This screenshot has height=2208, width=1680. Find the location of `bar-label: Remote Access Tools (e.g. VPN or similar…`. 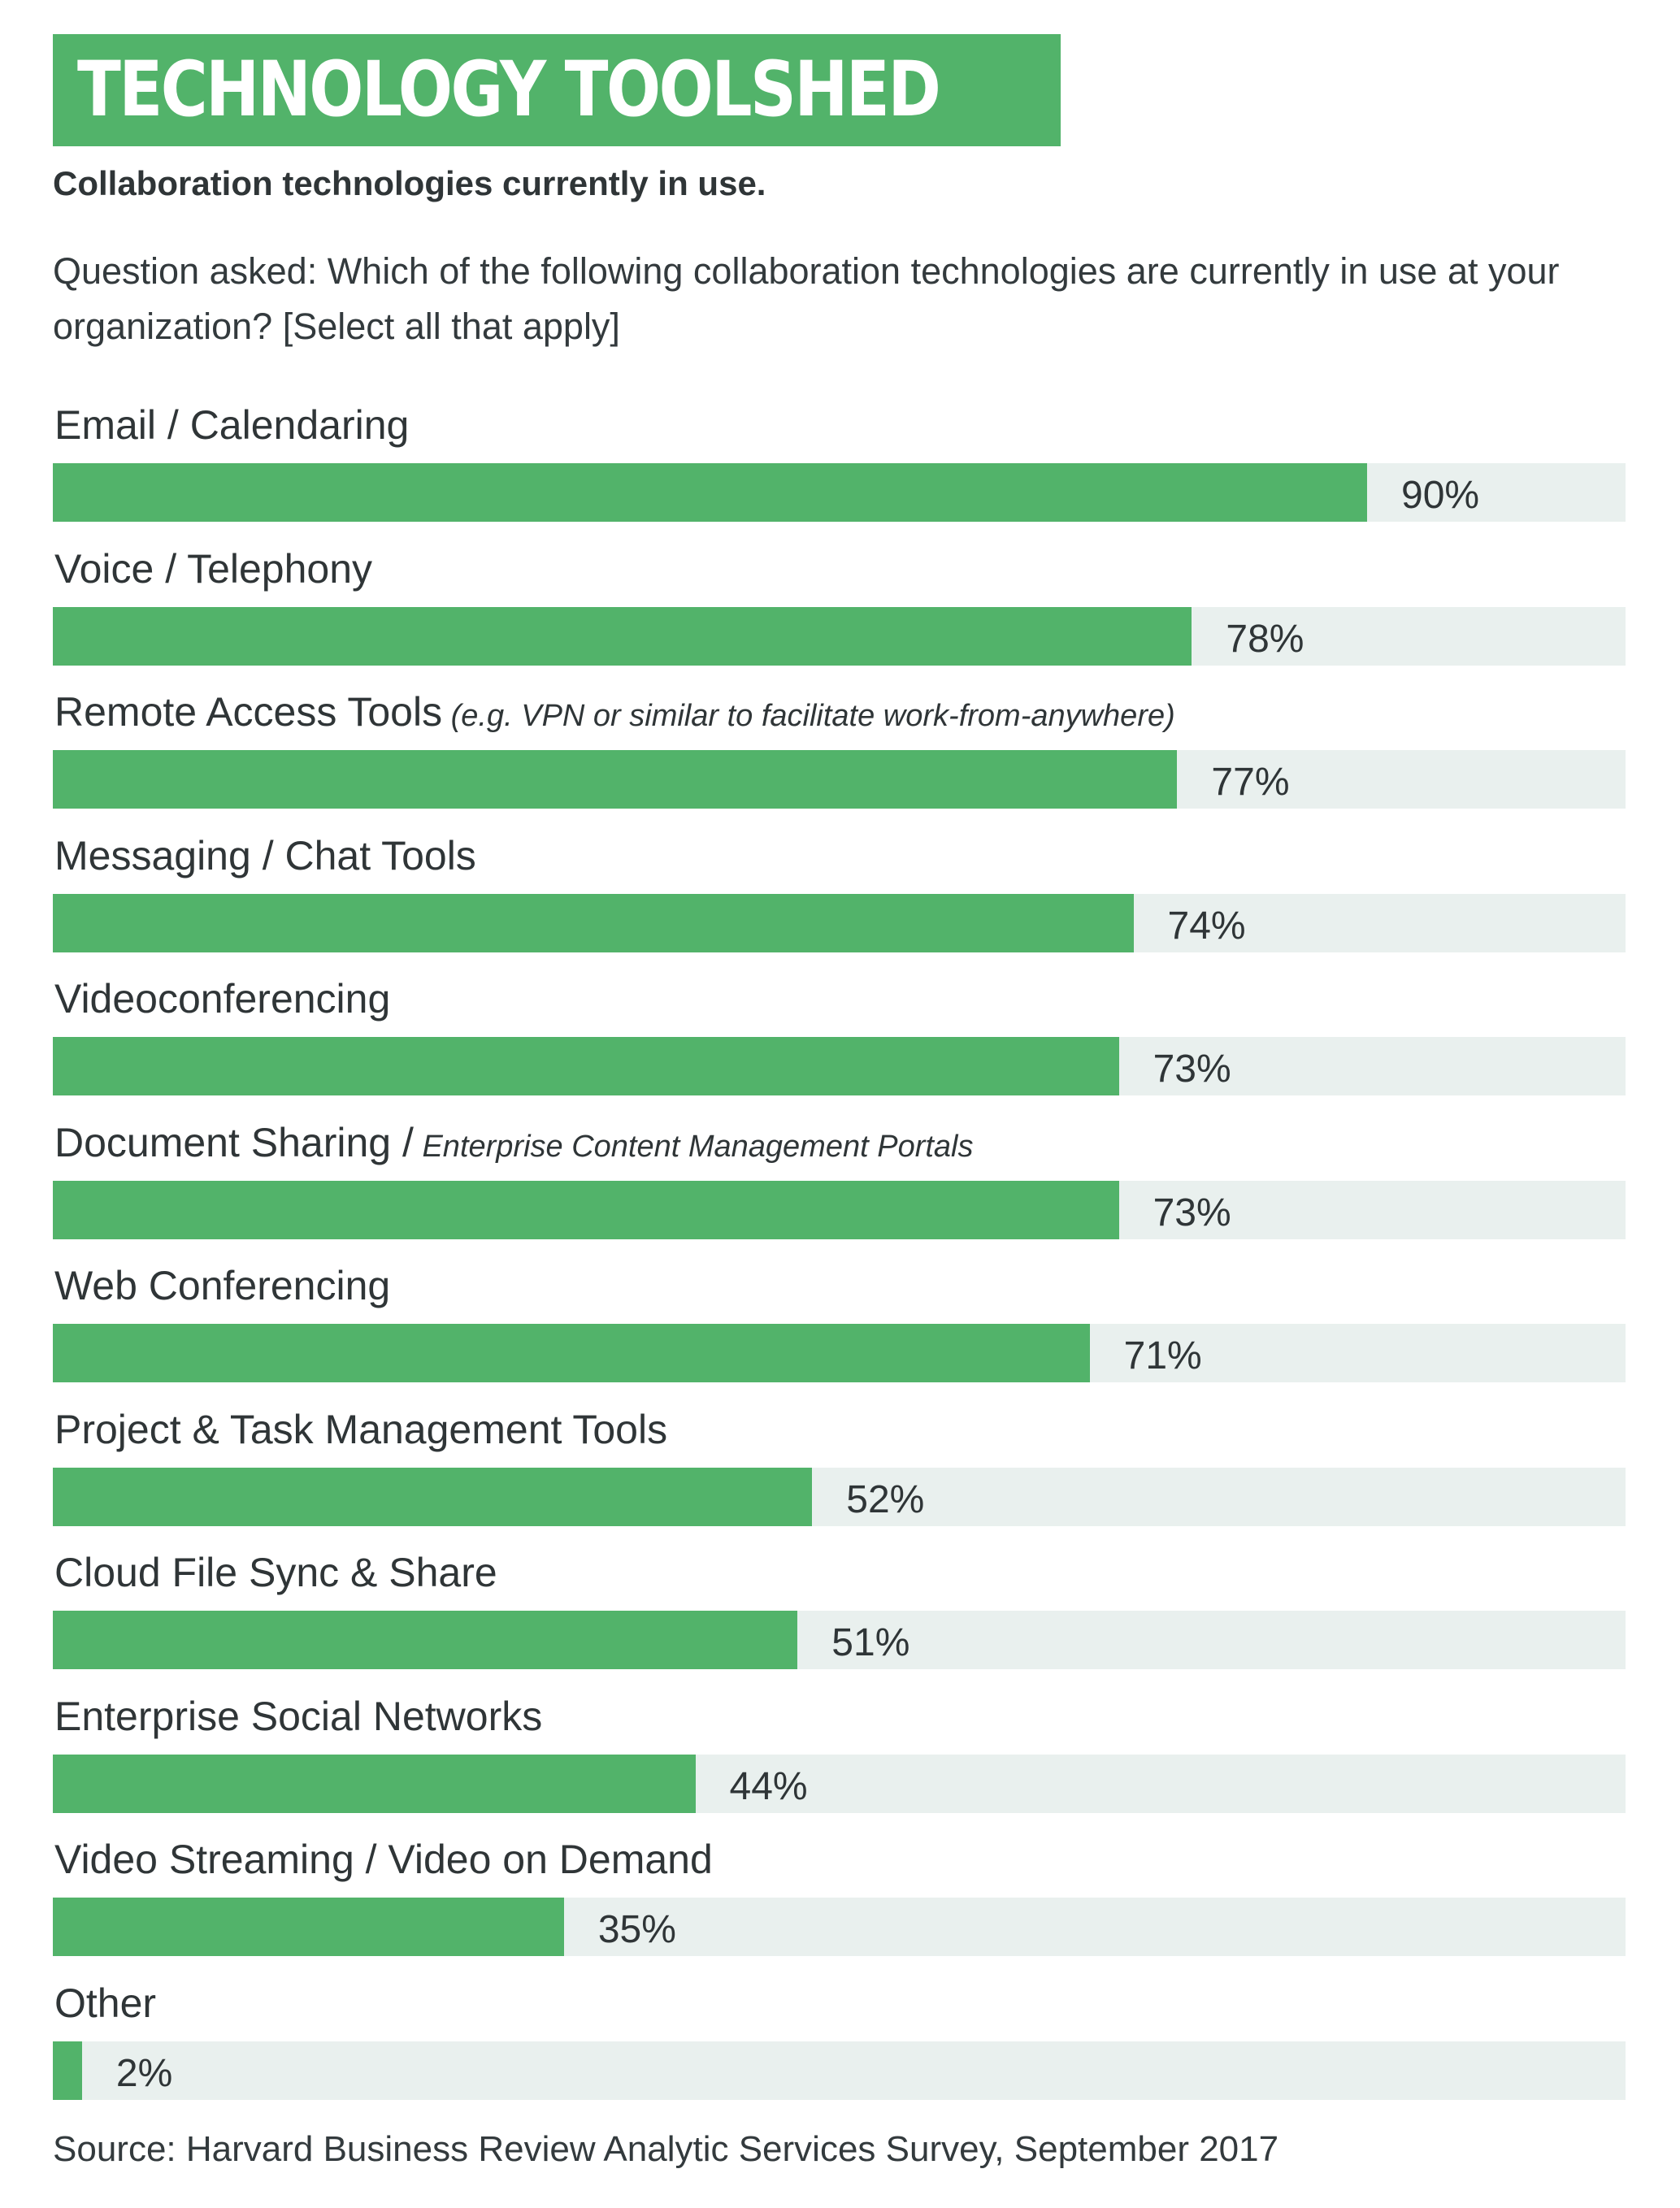

bar-label: Remote Access Tools (e.g. VPN or similar… is located at coordinates (614, 712).